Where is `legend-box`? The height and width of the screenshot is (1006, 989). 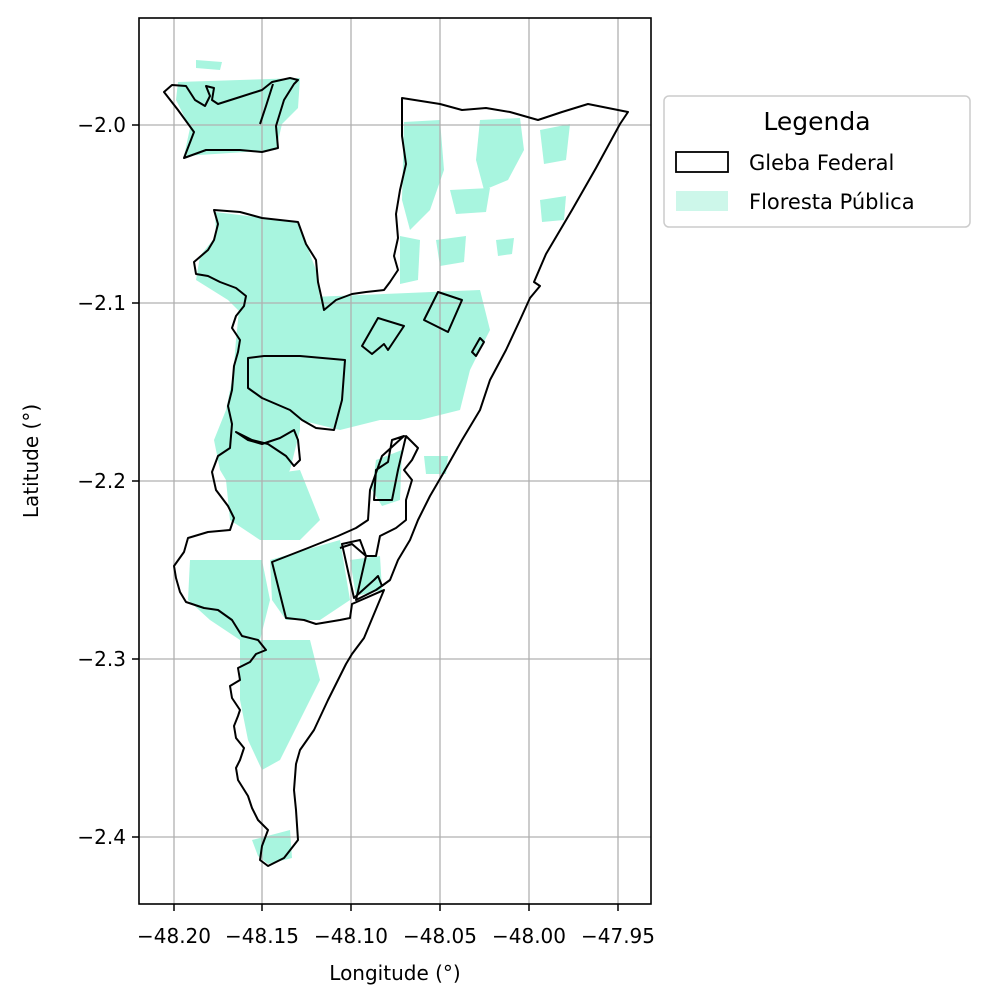
legend-box is located at coordinates (817, 161).